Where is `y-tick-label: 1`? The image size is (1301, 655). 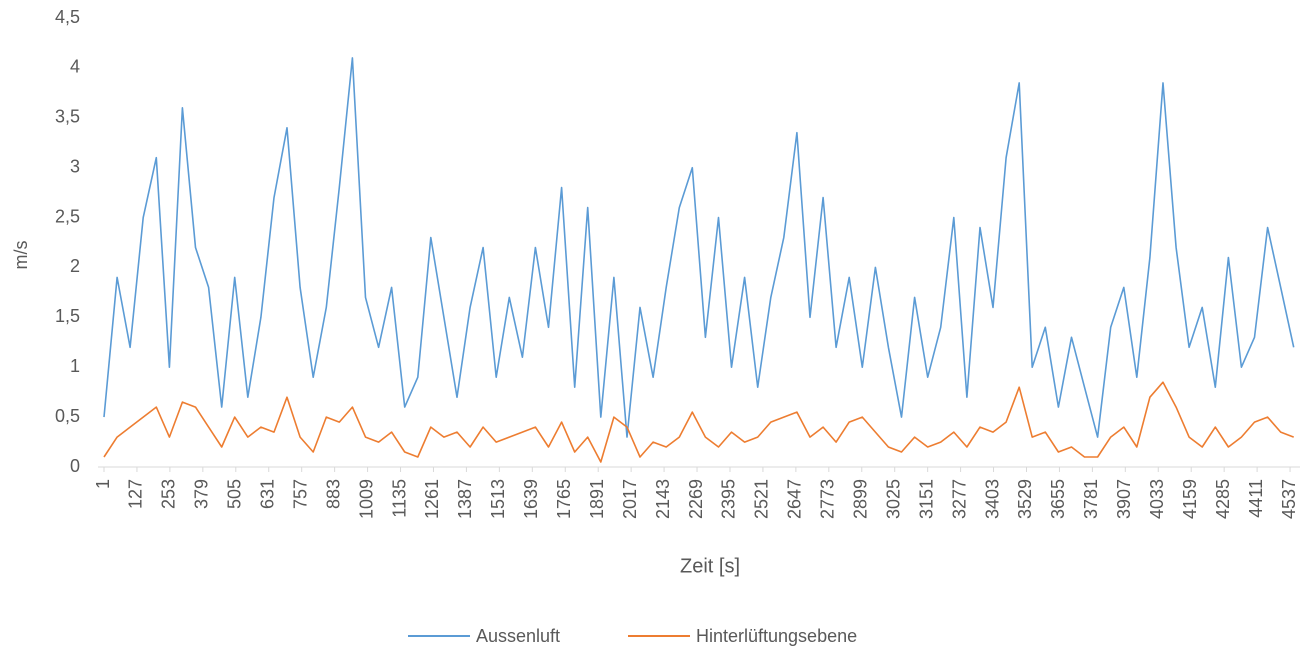
y-tick-label: 1 is located at coordinates (75, 366).